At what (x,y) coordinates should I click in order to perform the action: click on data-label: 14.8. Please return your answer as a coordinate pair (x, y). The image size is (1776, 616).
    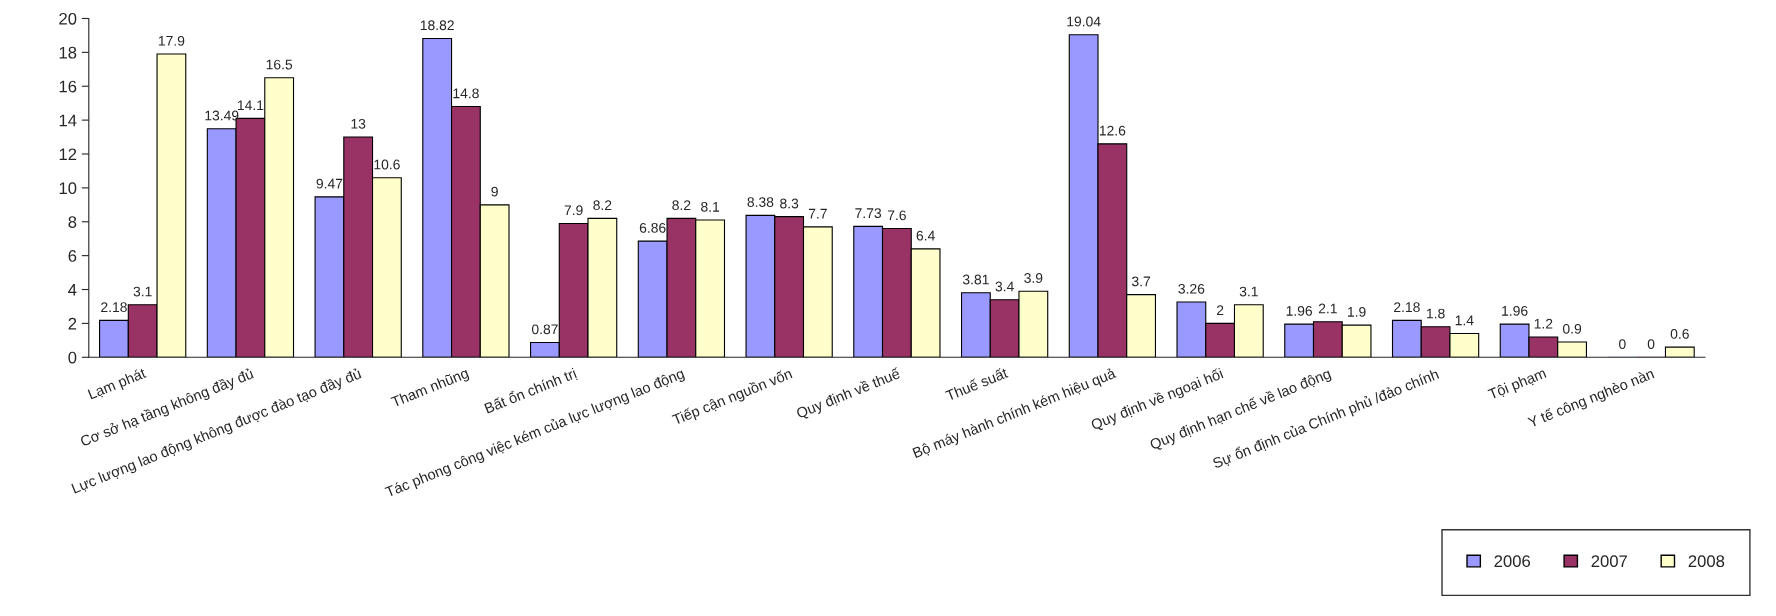
    Looking at the image, I should click on (466, 93).